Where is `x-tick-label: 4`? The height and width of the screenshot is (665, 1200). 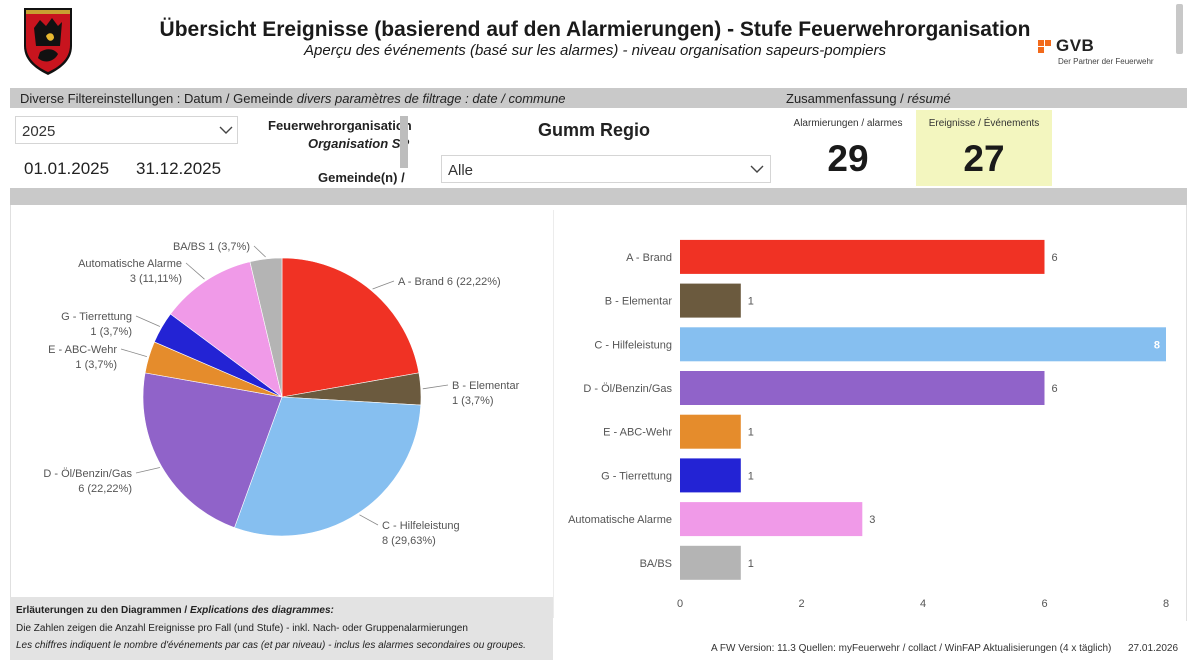 x-tick-label: 4 is located at coordinates (923, 604).